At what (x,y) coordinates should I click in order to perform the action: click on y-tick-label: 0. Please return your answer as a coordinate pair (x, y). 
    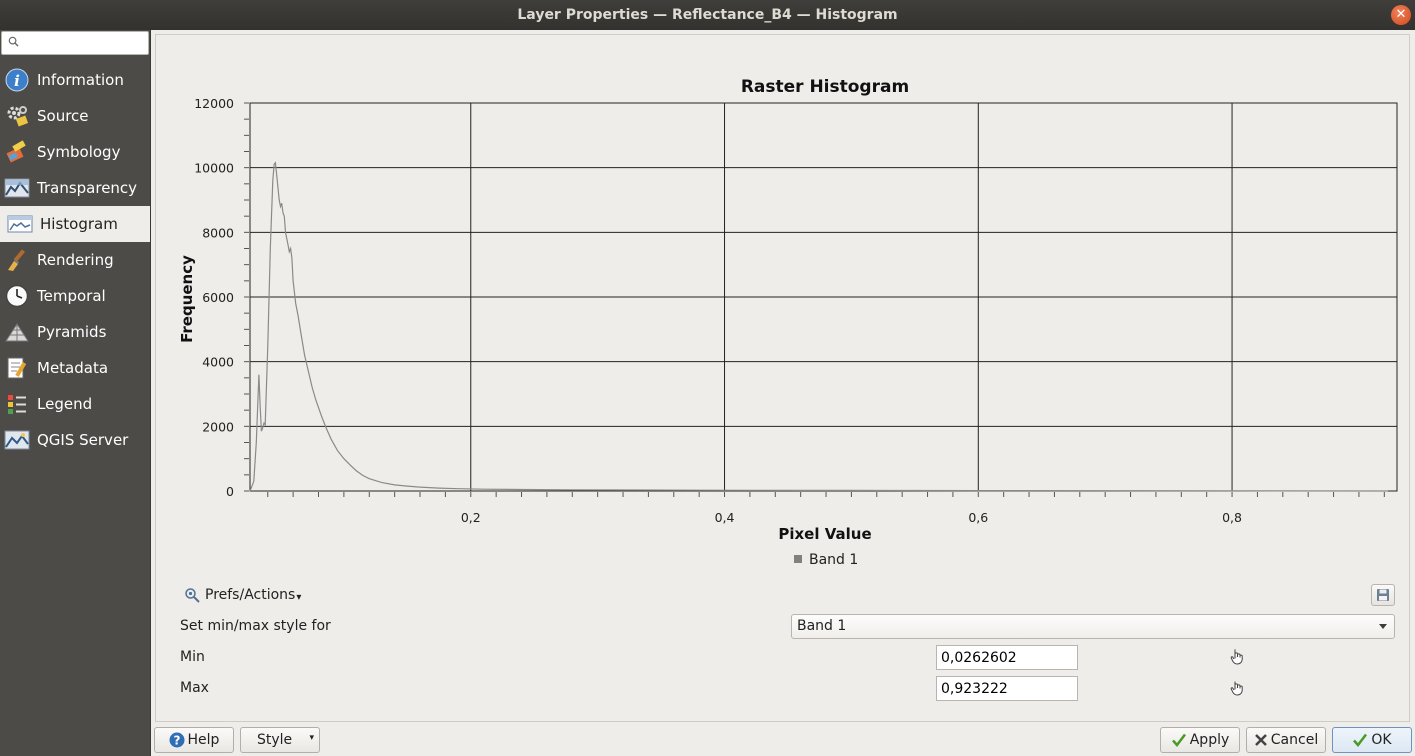
    Looking at the image, I should click on (230, 491).